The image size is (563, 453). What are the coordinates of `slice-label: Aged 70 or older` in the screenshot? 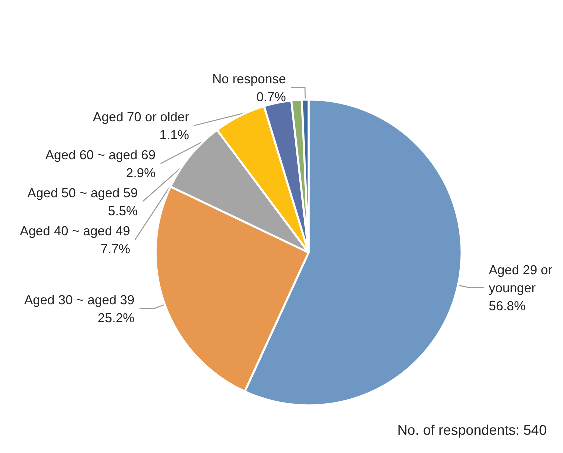 It's located at (141, 116).